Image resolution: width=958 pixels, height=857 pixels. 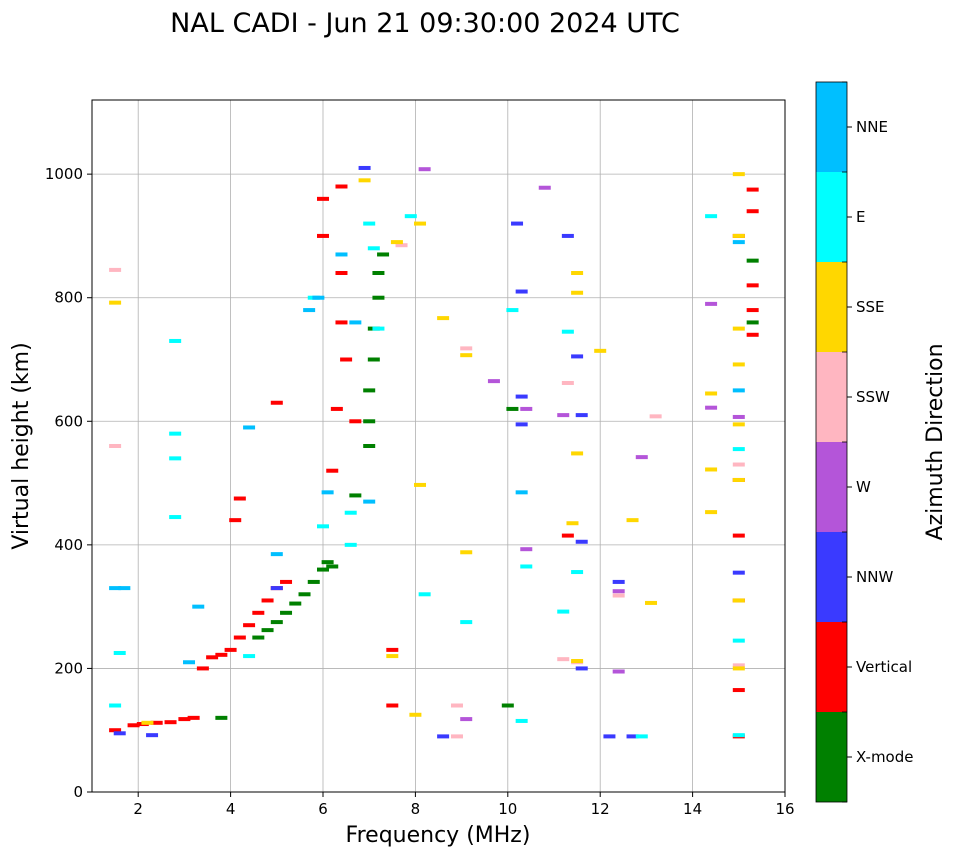 What do you see at coordinates (68, 298) in the screenshot?
I see `y-tick-label: 800` at bounding box center [68, 298].